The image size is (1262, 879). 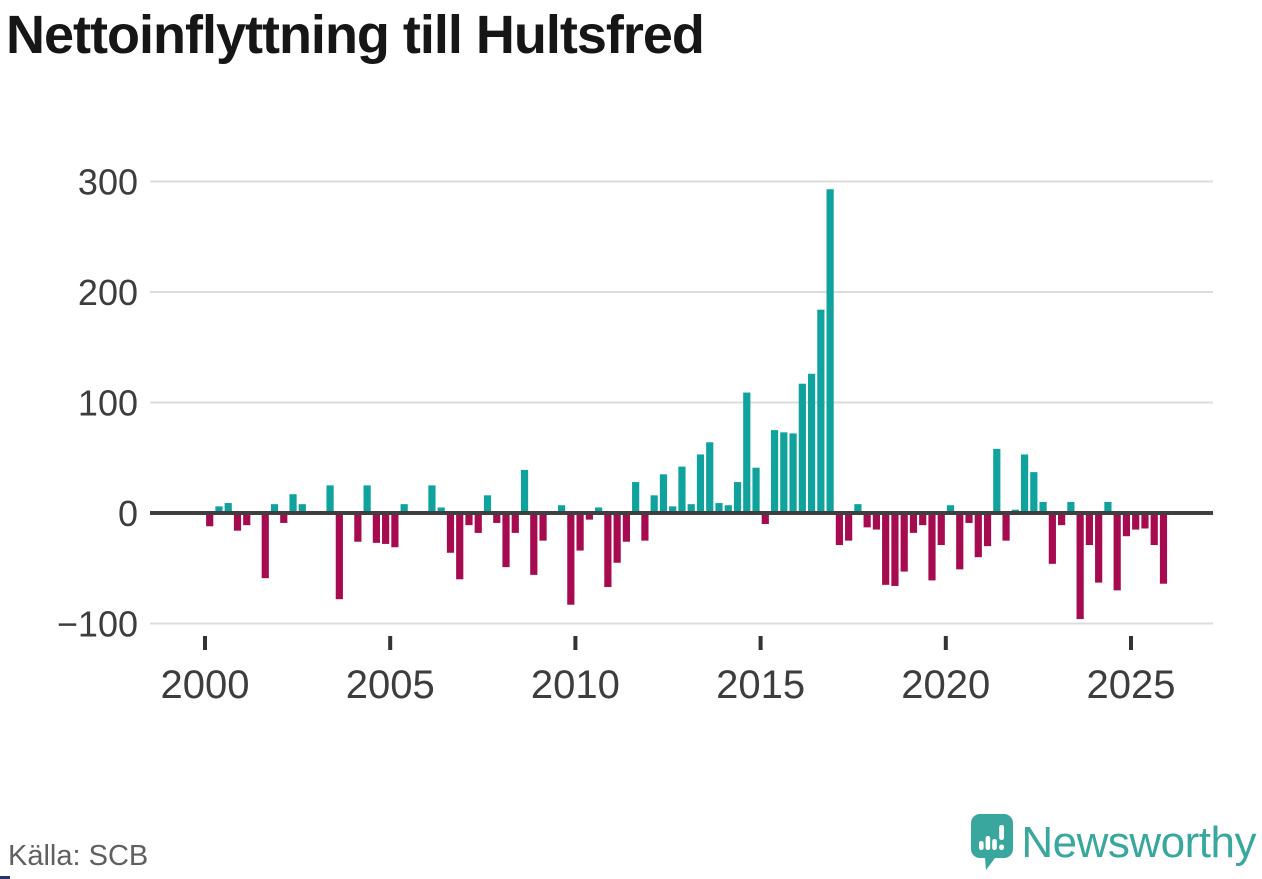 What do you see at coordinates (376, 528) in the screenshot?
I see `bar-2004Q3` at bounding box center [376, 528].